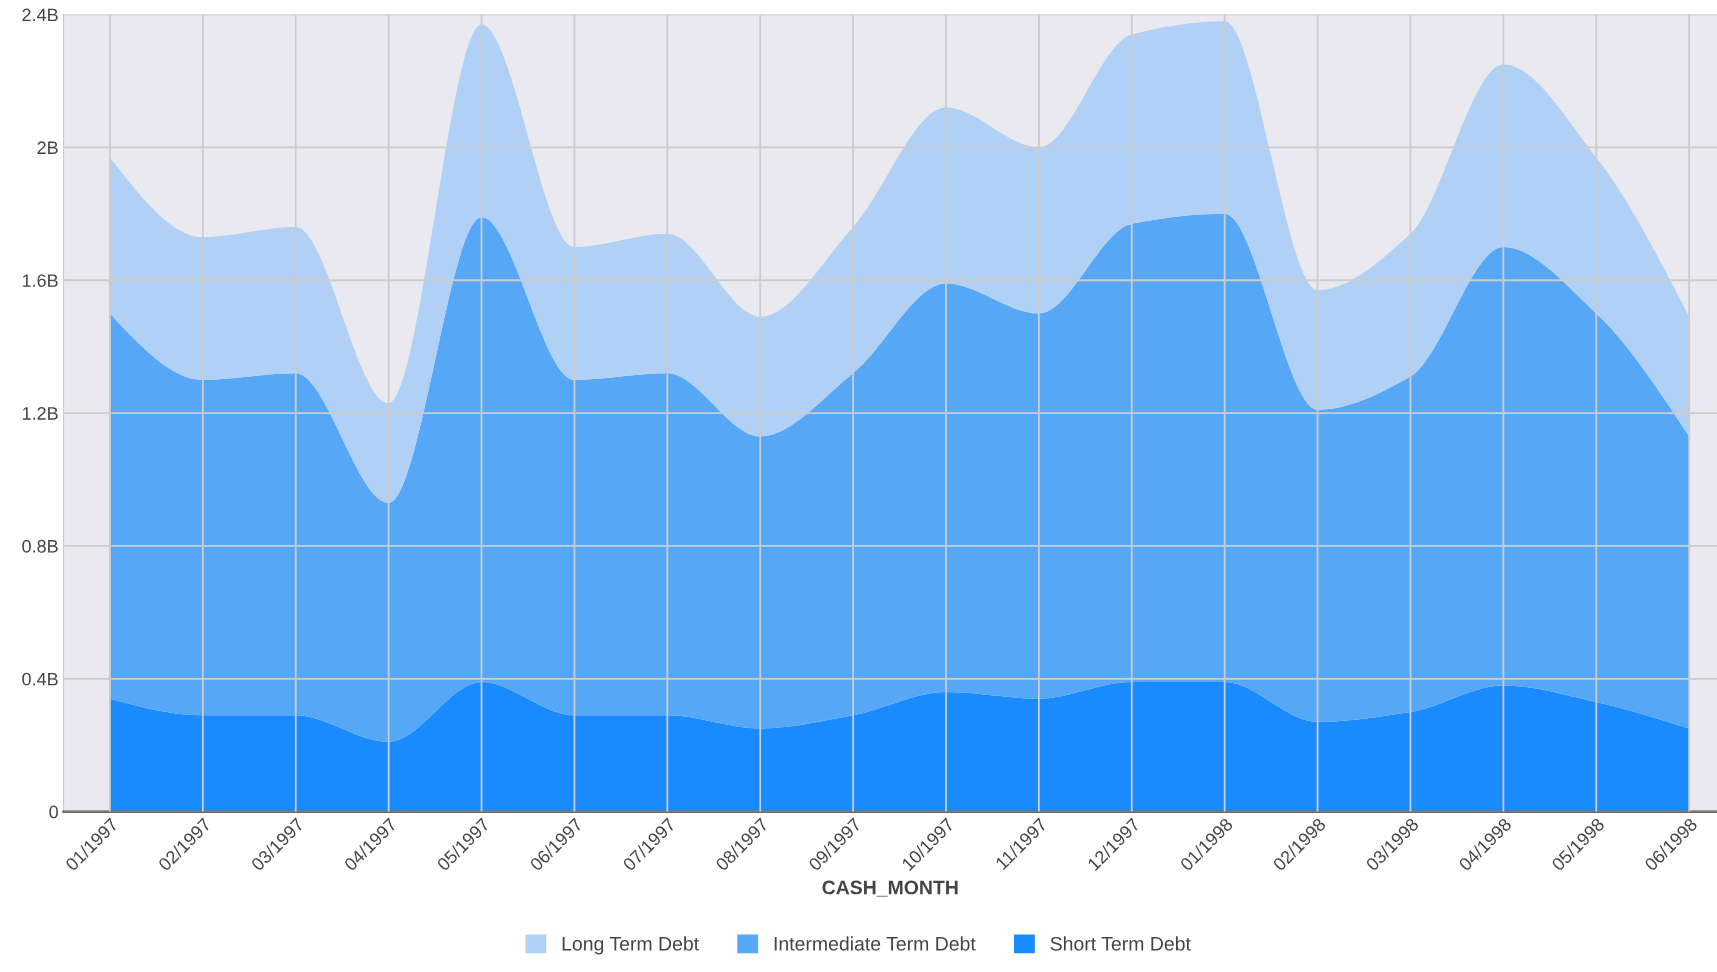 The width and height of the screenshot is (1717, 972). Describe the element at coordinates (53, 812) in the screenshot. I see `y-tick-label: 0` at that location.